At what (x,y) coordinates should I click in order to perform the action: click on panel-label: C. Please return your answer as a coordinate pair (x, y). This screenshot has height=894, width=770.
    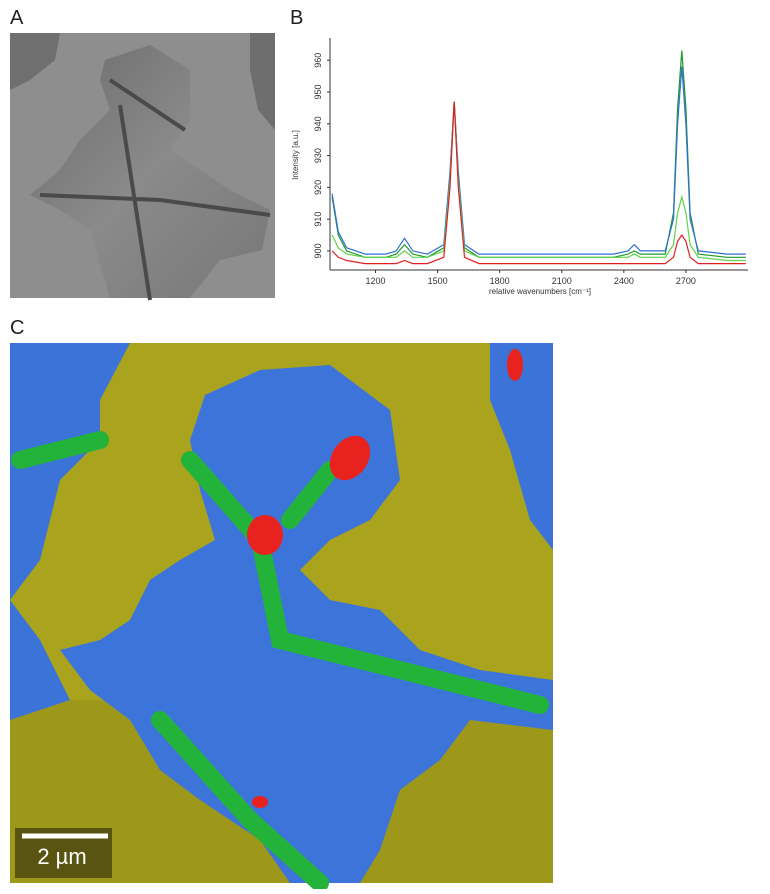
    Looking at the image, I should click on (17, 328).